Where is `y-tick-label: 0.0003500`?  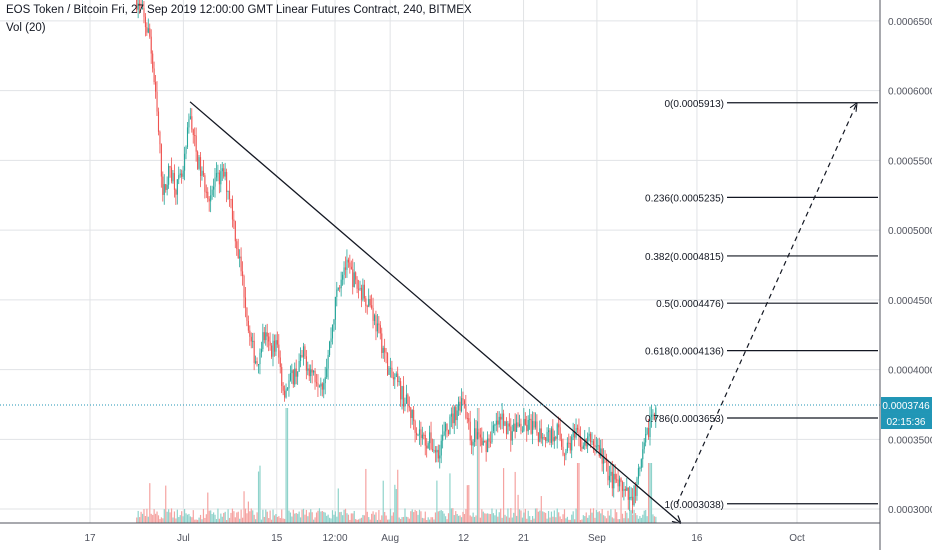 y-tick-label: 0.0003500 is located at coordinates (910, 440).